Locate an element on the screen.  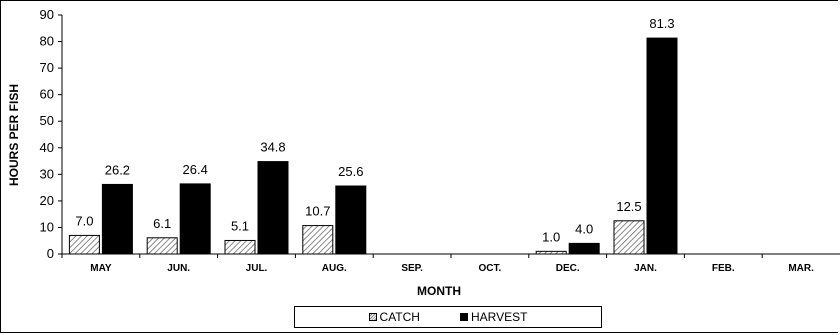
y-tick-label: 40 is located at coordinates (47, 147).